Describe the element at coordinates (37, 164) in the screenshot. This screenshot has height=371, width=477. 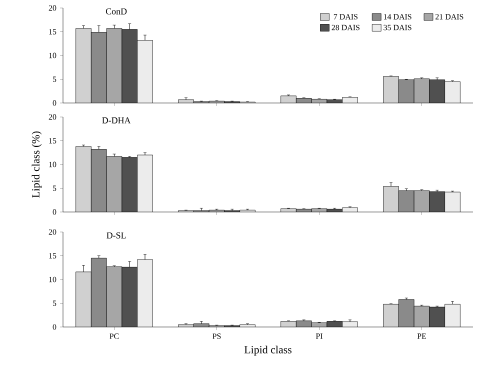
I see `y-axis-title: Lipid class (%)` at that location.